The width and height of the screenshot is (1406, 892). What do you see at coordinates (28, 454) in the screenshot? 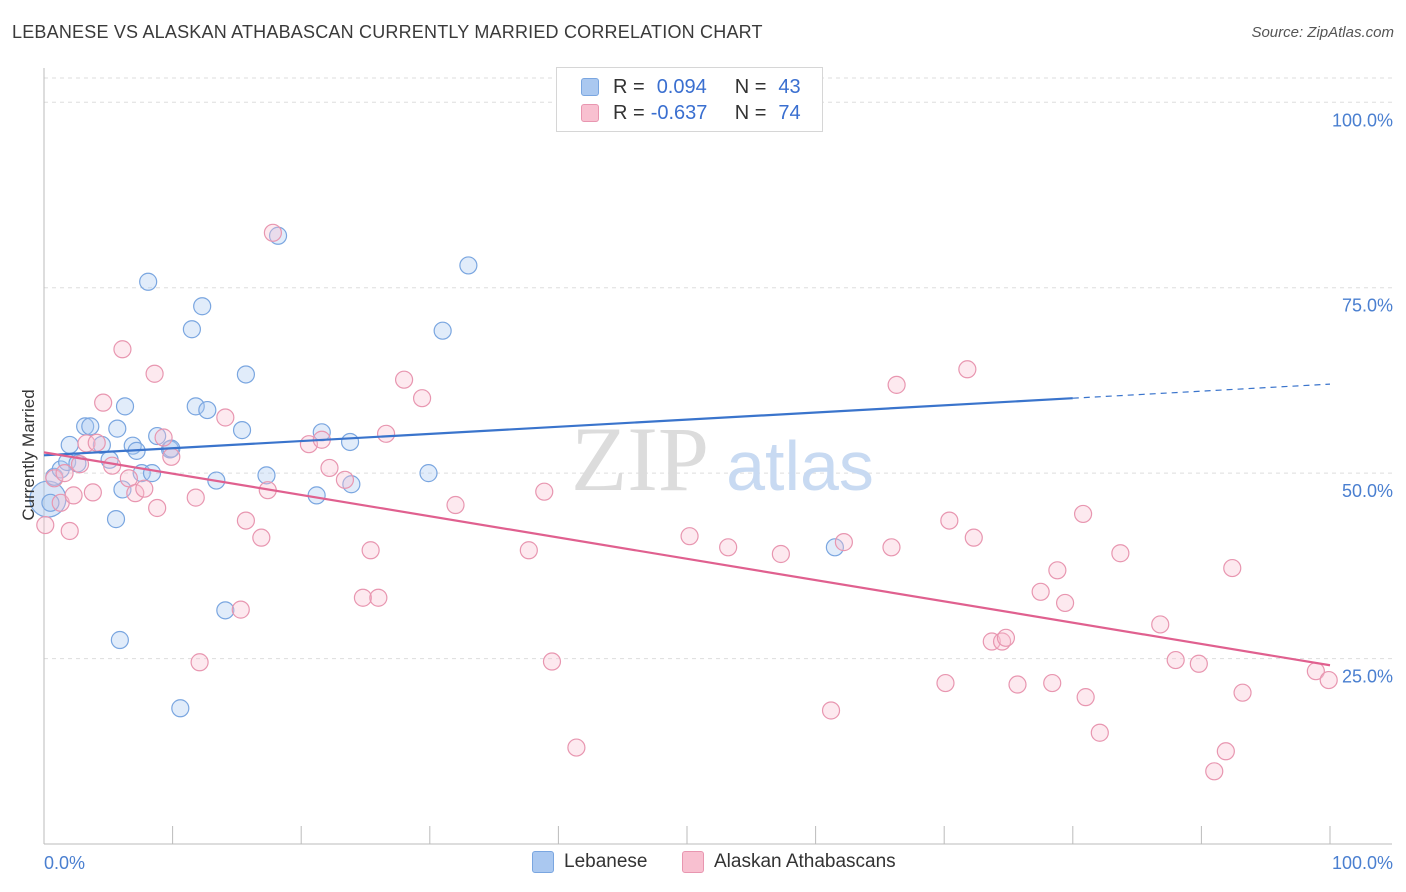
I see `y-axis-label: Currently Married` at bounding box center [28, 454].